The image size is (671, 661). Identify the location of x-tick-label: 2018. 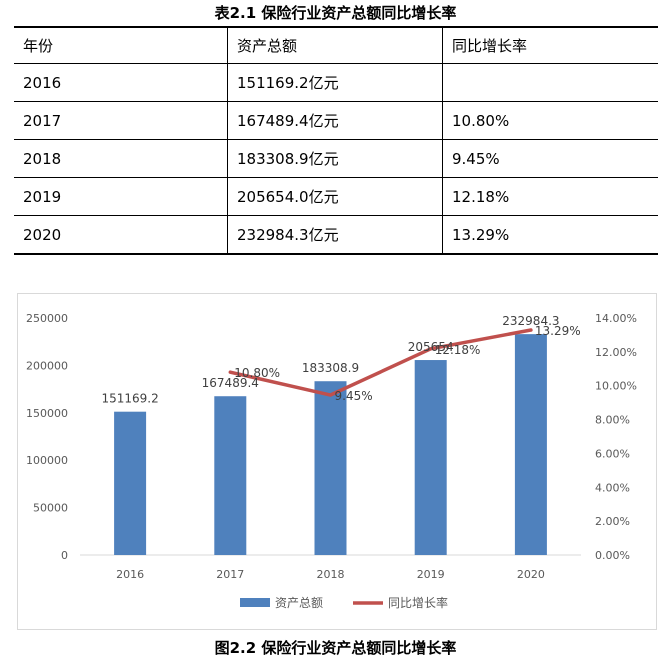
(331, 574).